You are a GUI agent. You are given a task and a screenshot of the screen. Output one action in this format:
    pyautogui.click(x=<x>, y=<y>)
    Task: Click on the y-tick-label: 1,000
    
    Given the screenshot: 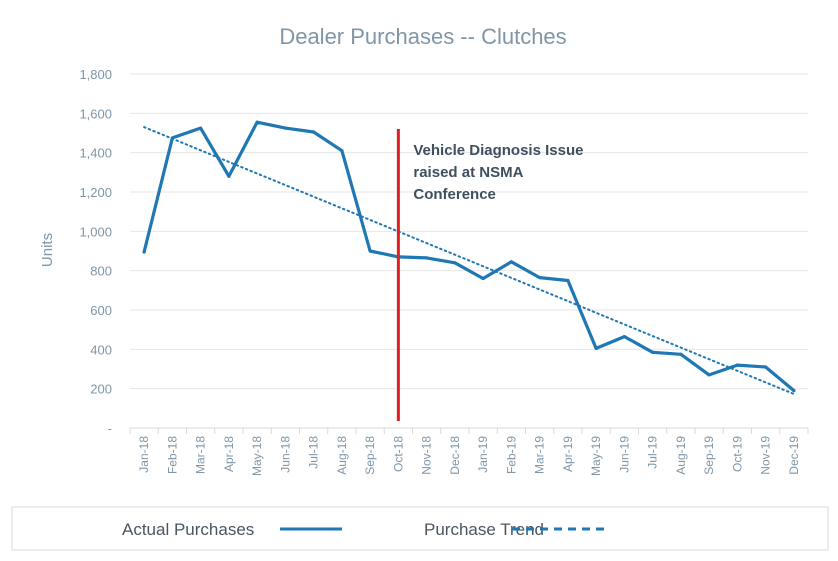 What is the action you would take?
    pyautogui.click(x=95, y=231)
    